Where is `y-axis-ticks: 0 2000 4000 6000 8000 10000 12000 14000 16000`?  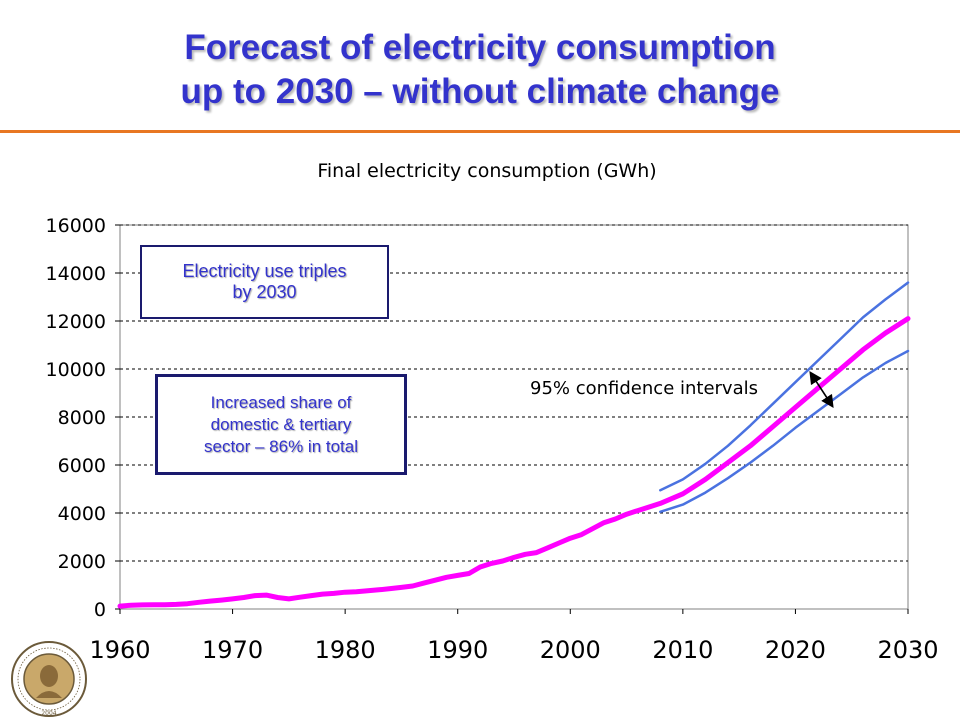 y-axis-ticks: 0 2000 4000 6000 8000 10000 12000 14000 16000 is located at coordinates (83, 418).